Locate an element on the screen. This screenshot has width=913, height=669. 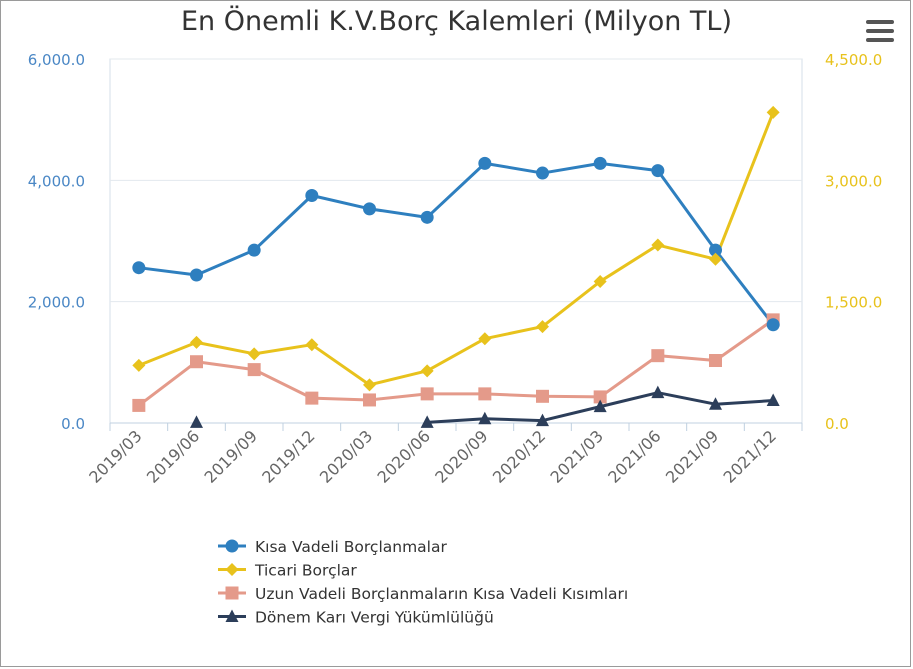
x-tick-label: 2019/03 is located at coordinates (115, 456).